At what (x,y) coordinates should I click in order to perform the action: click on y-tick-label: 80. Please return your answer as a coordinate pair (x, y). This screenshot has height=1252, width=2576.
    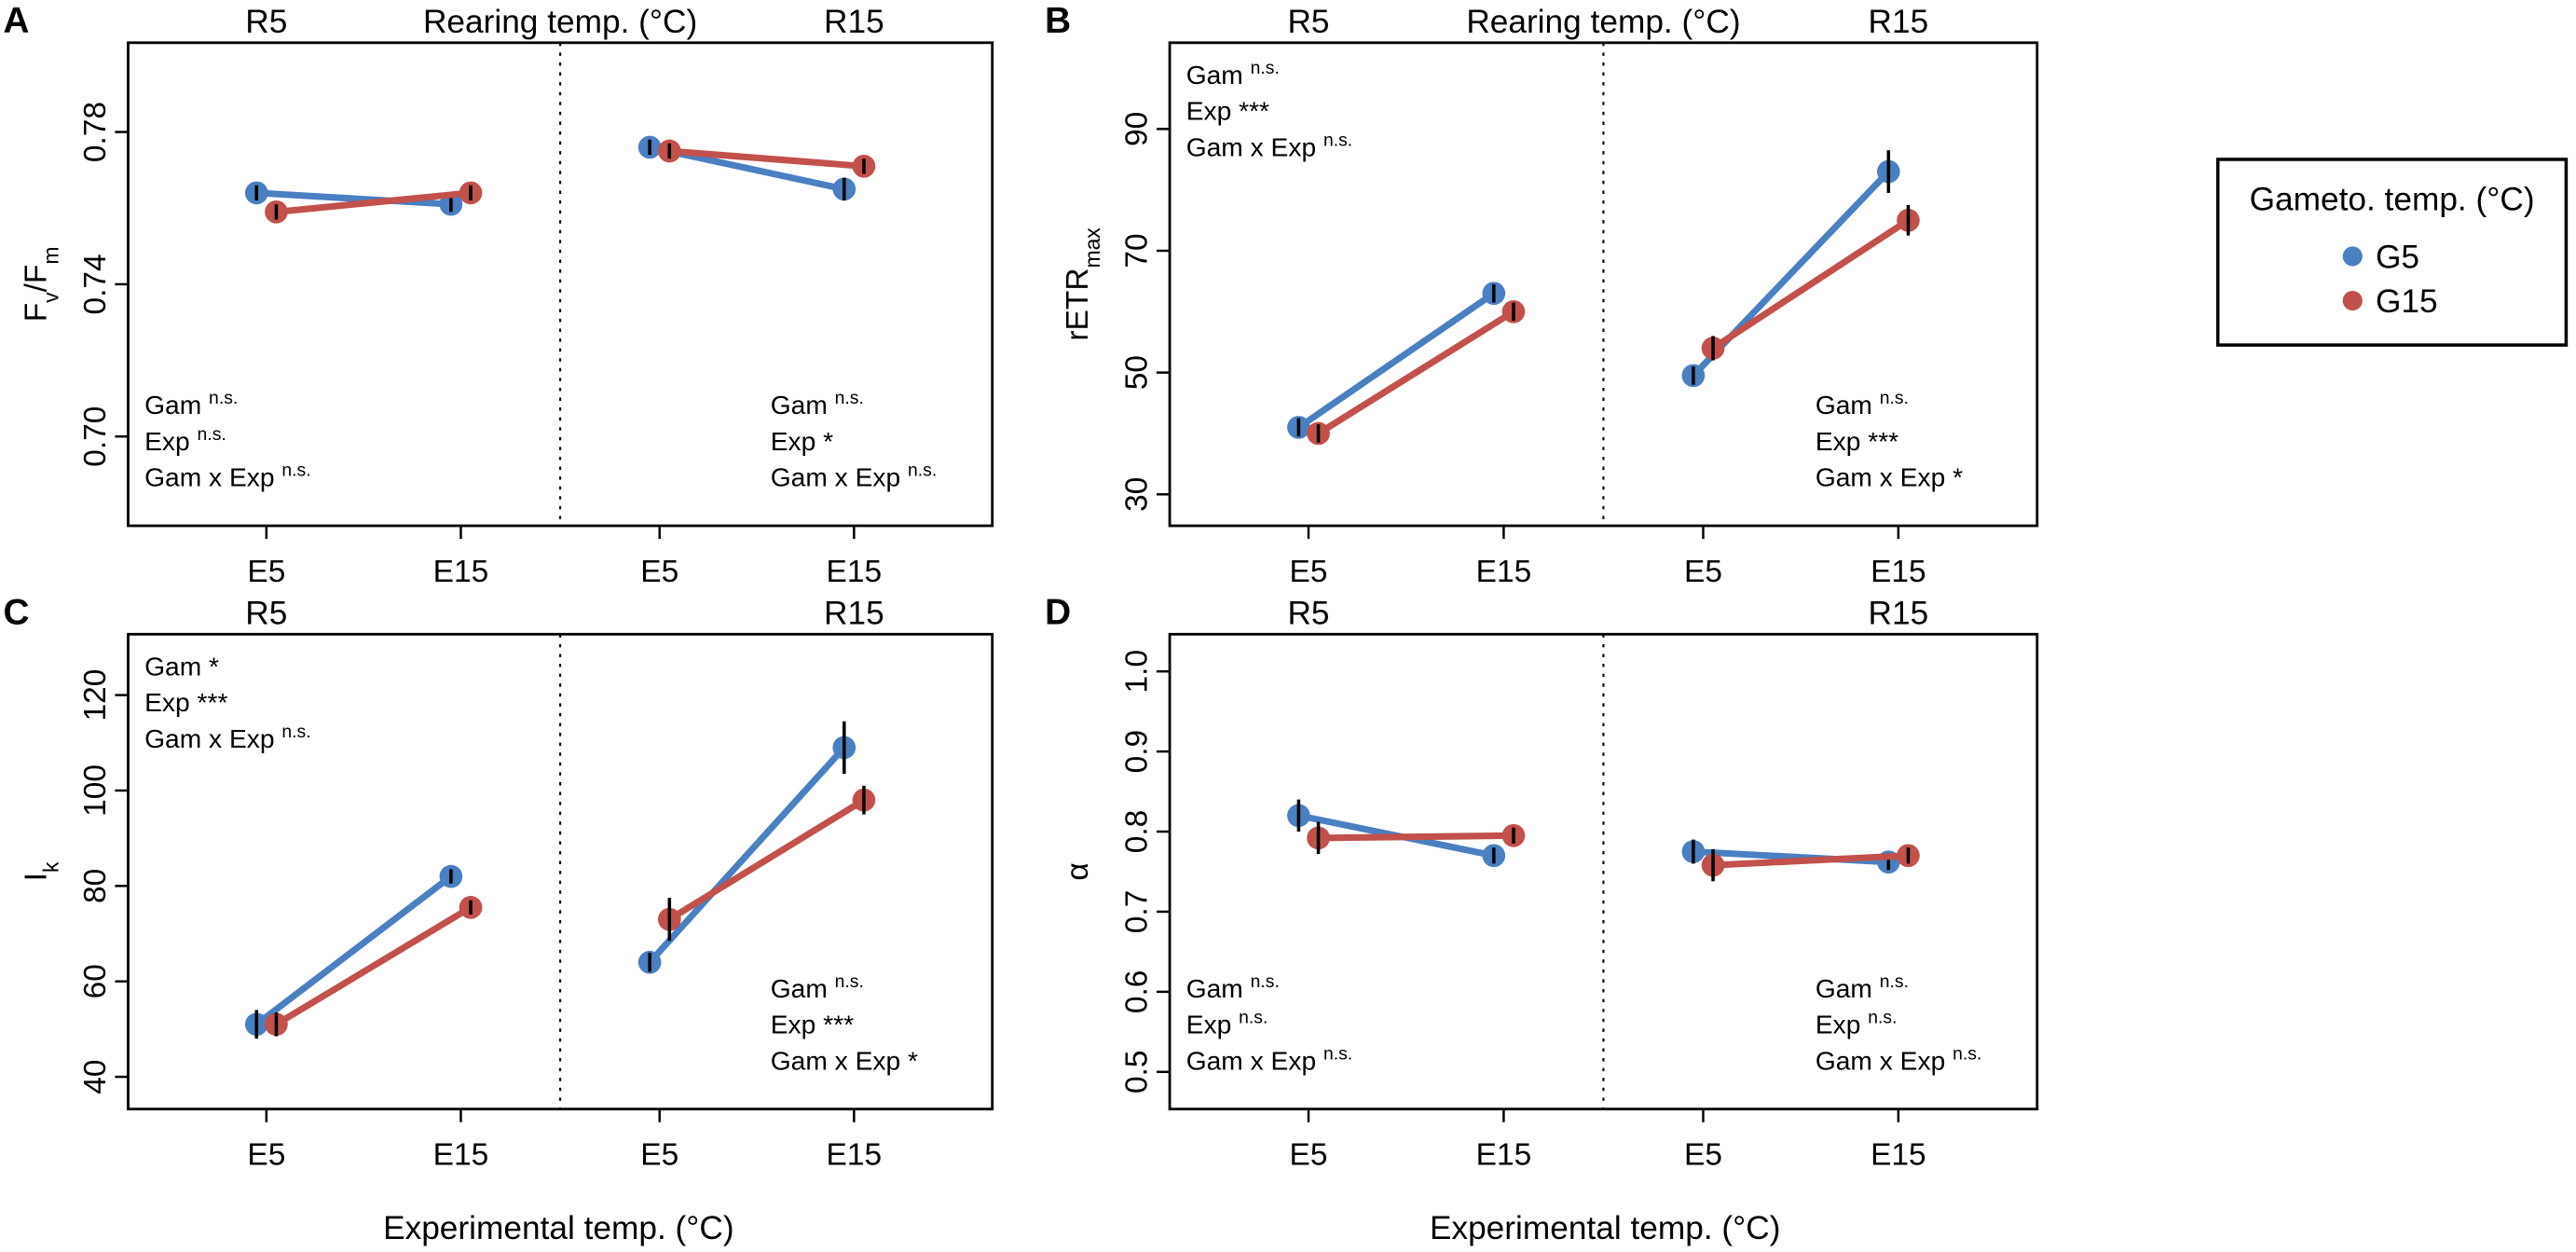
    Looking at the image, I should click on (95, 886).